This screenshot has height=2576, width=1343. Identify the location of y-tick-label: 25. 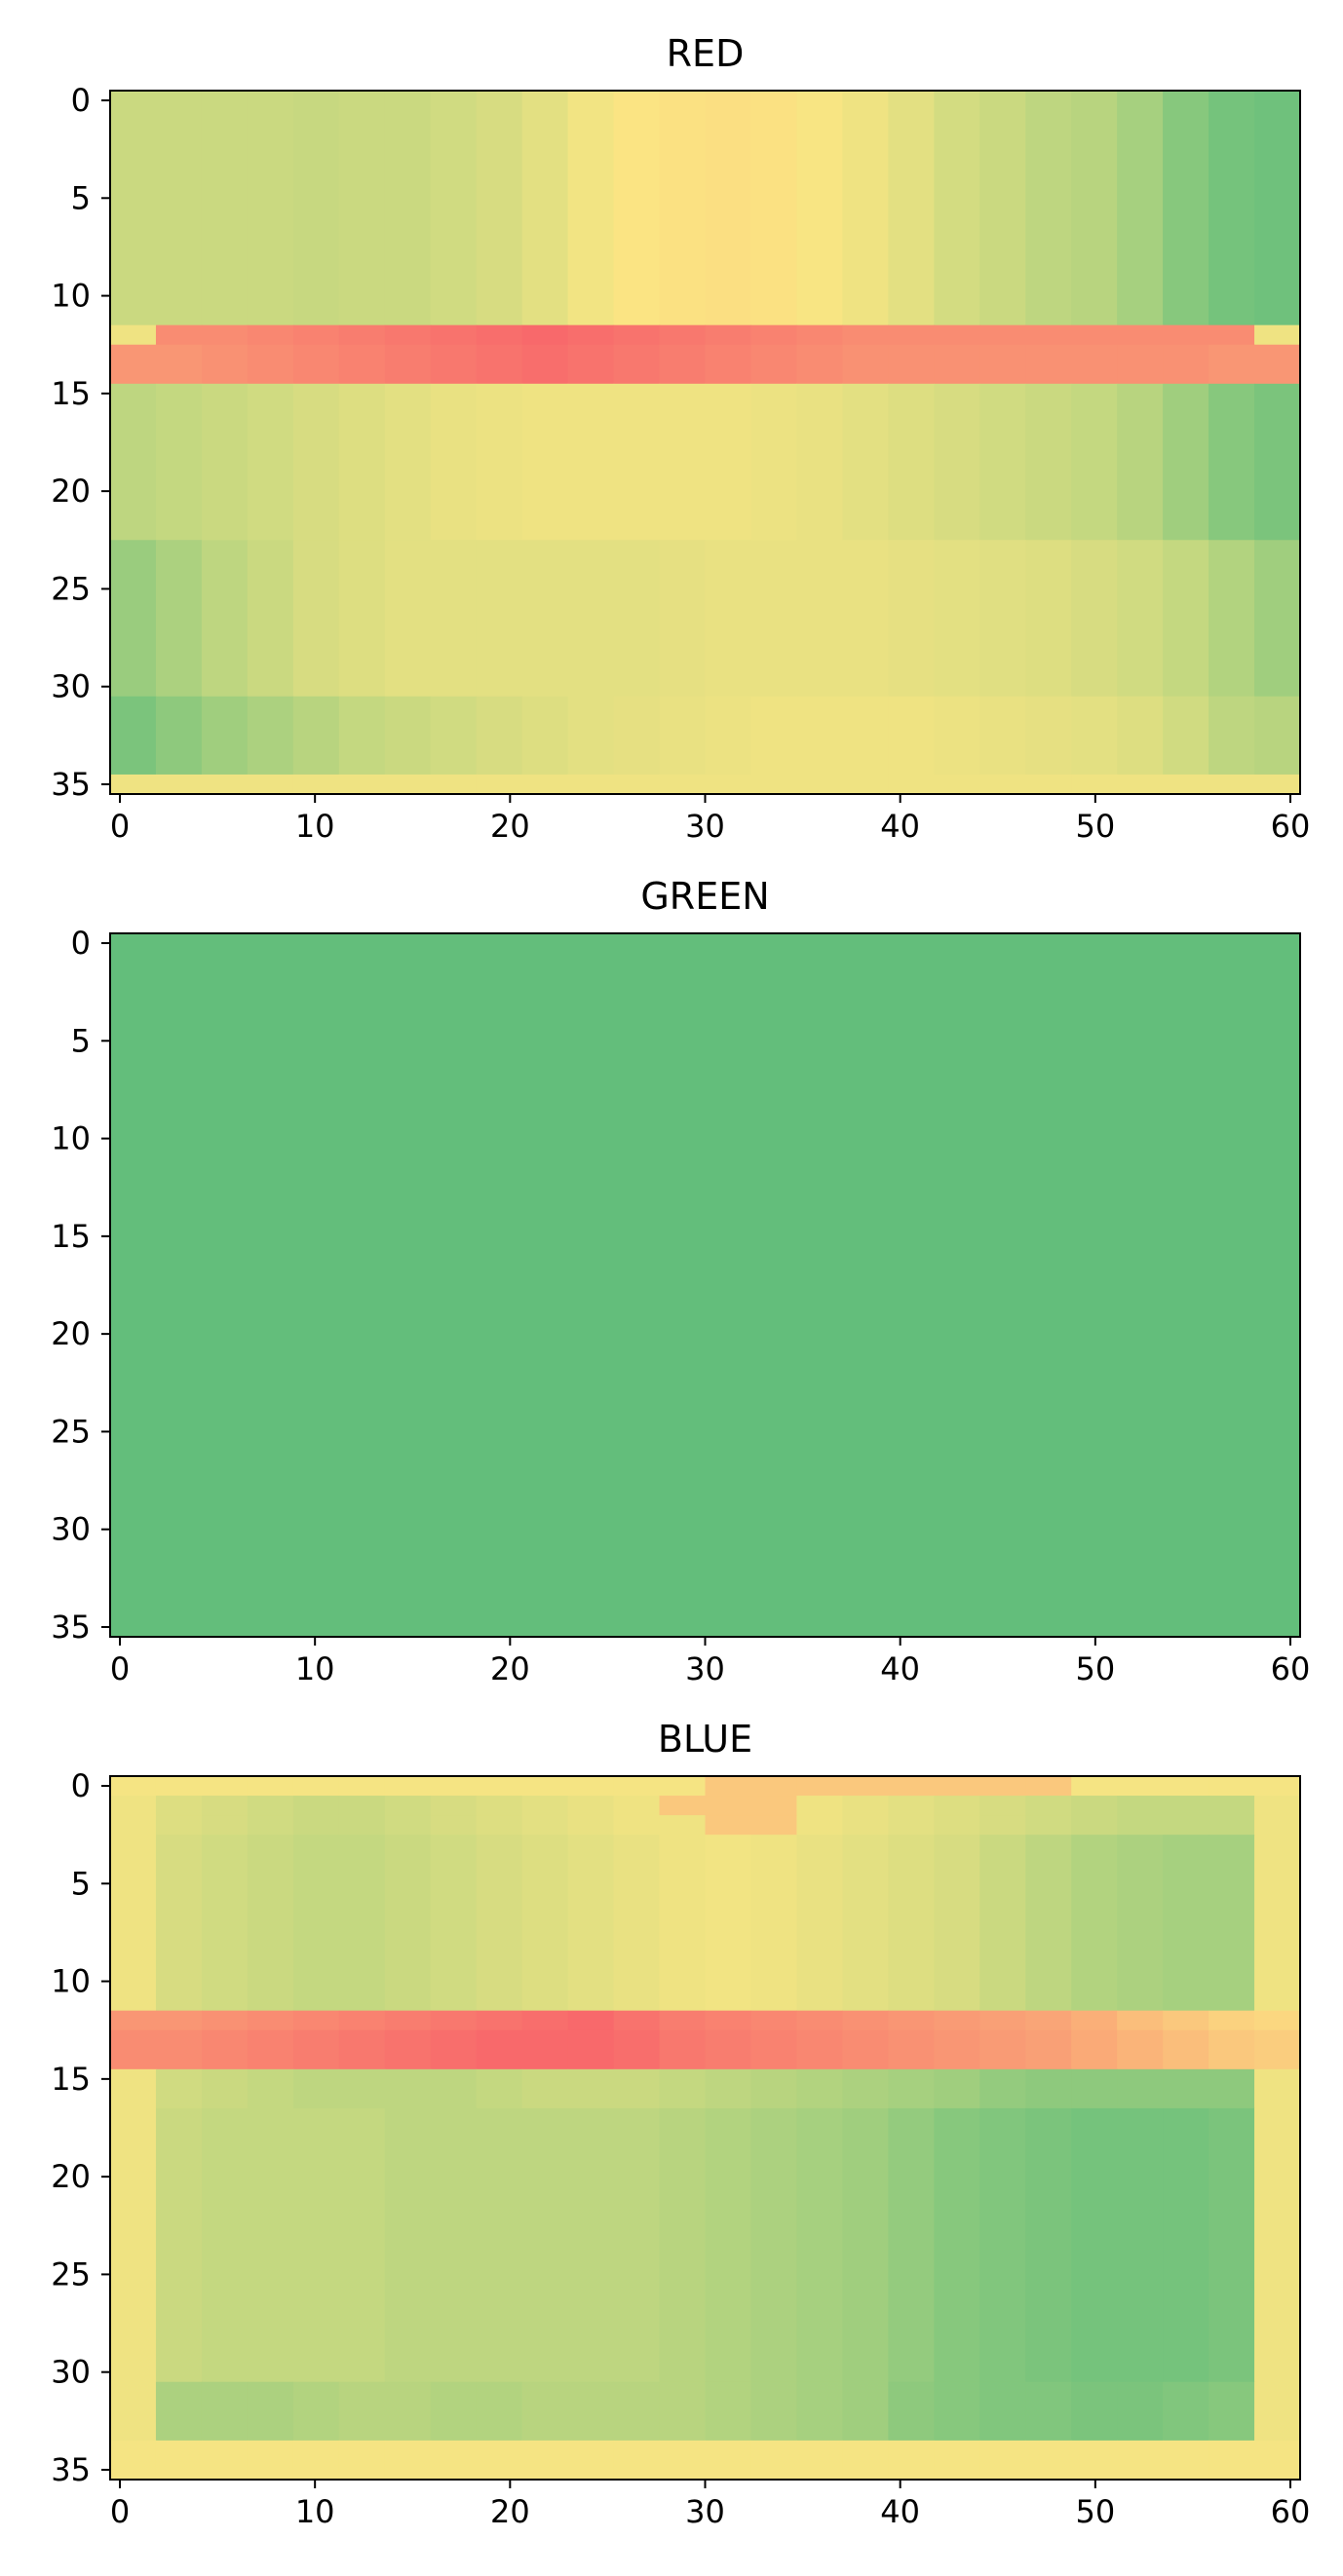
(71, 1431).